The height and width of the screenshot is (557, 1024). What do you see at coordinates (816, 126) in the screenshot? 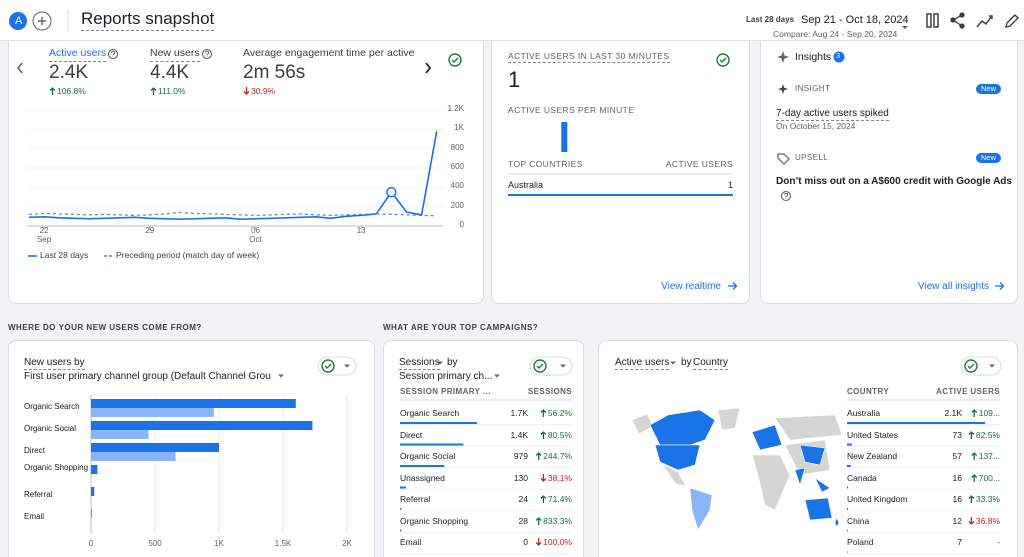
I see `insight-date: On October 15, 2024` at bounding box center [816, 126].